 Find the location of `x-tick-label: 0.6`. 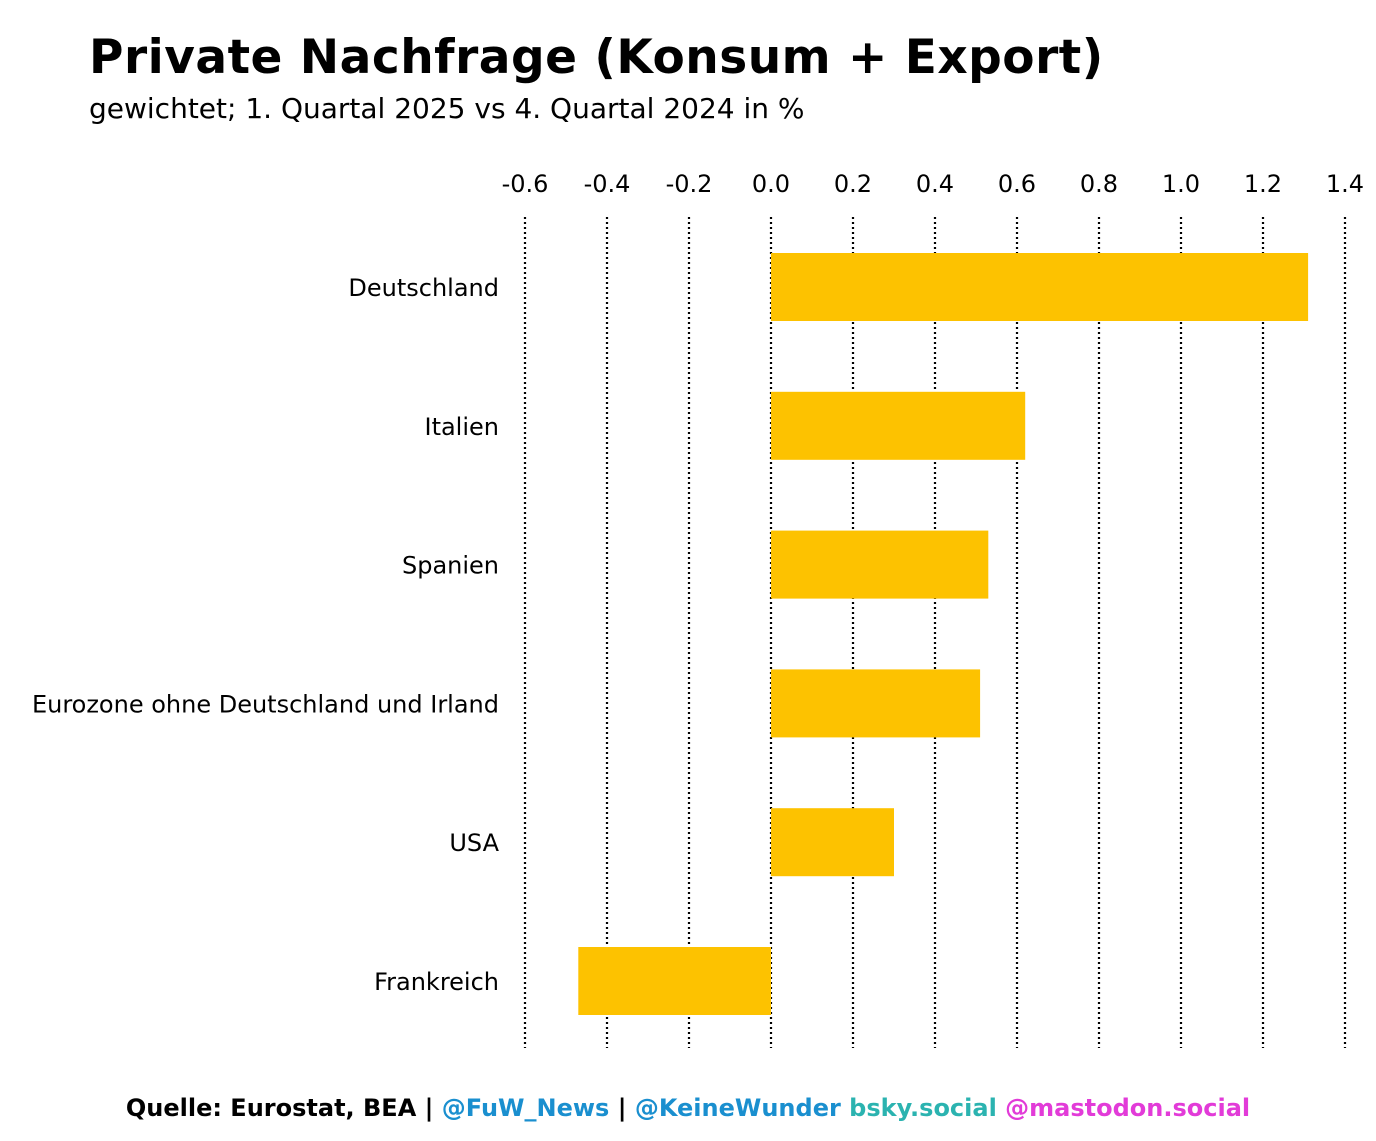

x-tick-label: 0.6 is located at coordinates (1017, 184).